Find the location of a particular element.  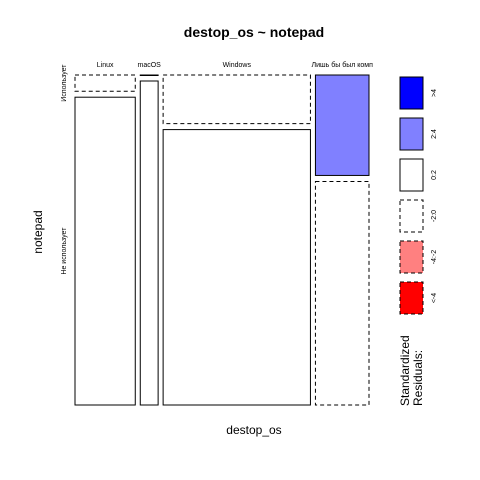

x-category-label: Windows is located at coordinates (237, 65).